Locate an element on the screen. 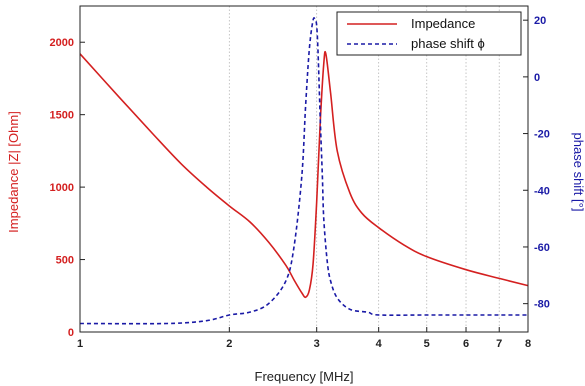 The height and width of the screenshot is (386, 585). left-y-tick-label-0: 0 is located at coordinates (71, 333).